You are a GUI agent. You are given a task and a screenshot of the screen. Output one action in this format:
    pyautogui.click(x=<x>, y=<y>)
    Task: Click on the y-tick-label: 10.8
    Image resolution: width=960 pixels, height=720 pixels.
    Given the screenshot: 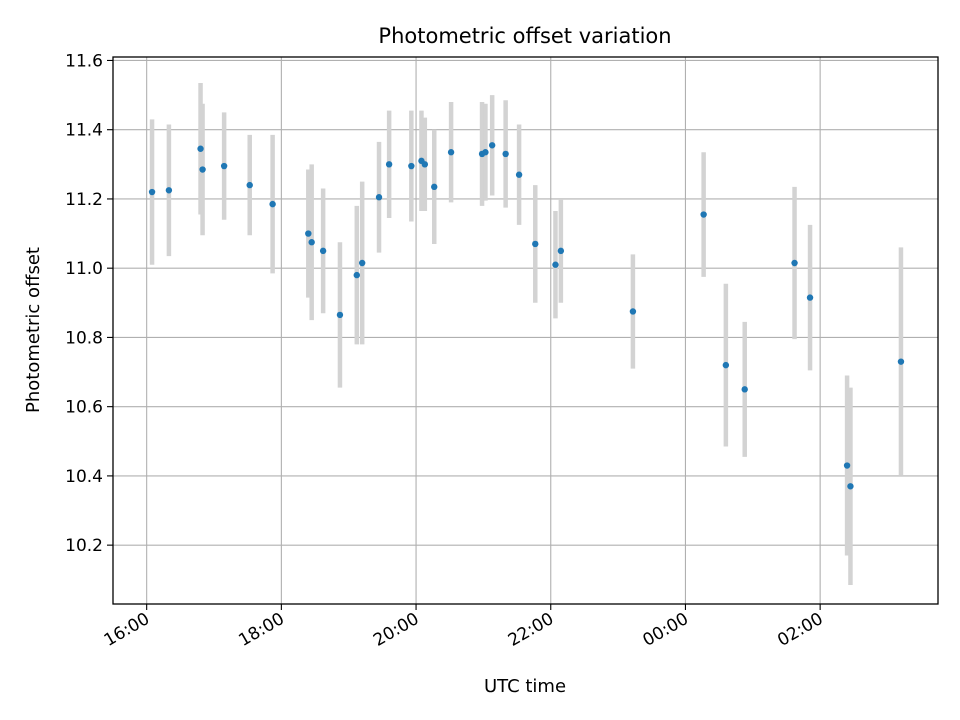 What is the action you would take?
    pyautogui.click(x=84, y=338)
    